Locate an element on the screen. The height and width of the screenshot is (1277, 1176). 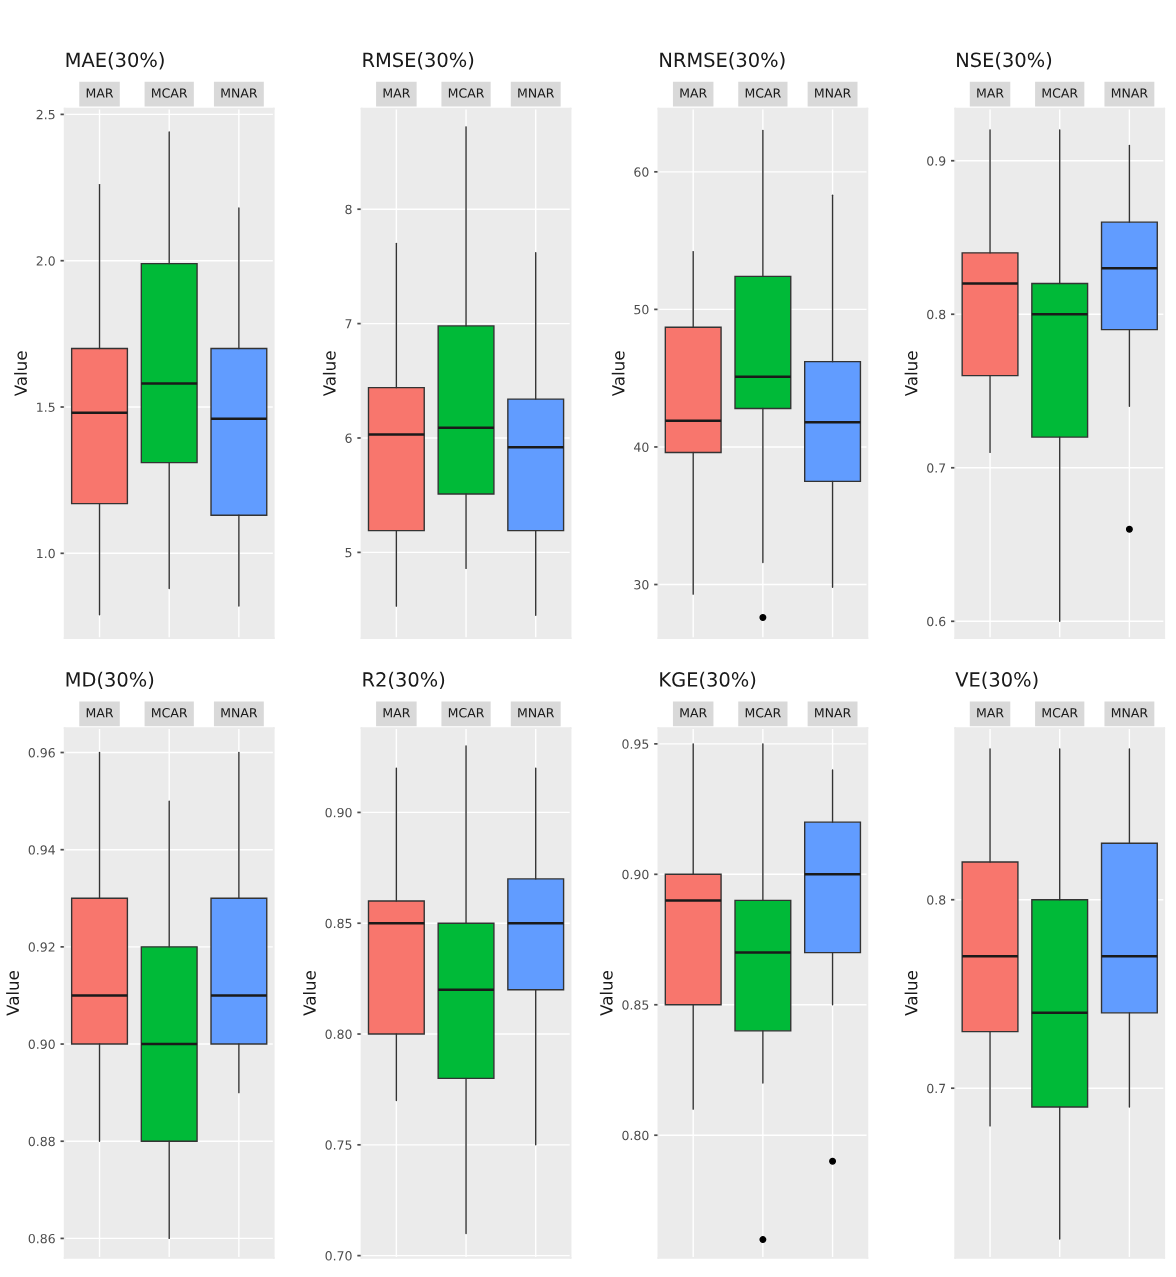
chart-title: VE(30%) is located at coordinates (996, 680).